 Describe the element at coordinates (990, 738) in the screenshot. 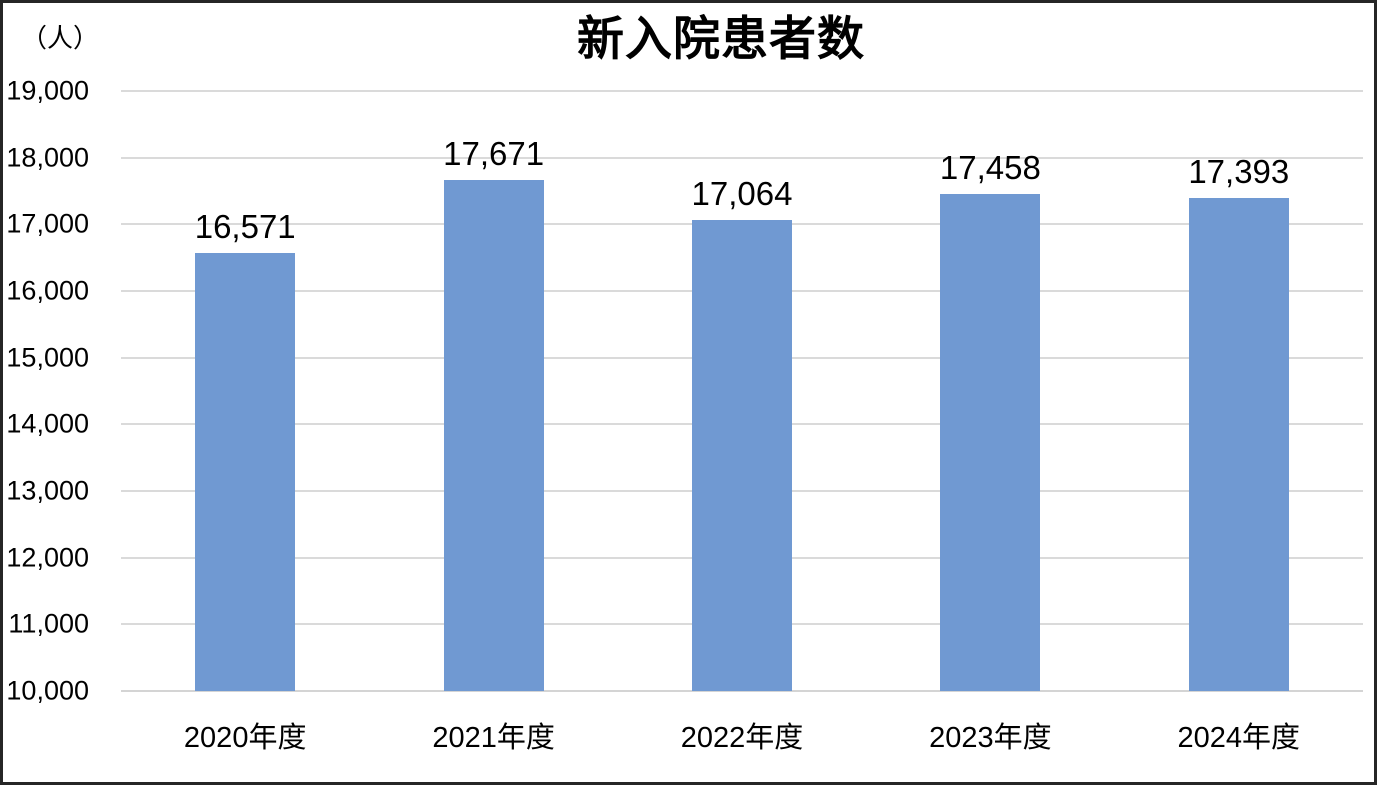

I see `x-axis-label: 2023年度` at that location.